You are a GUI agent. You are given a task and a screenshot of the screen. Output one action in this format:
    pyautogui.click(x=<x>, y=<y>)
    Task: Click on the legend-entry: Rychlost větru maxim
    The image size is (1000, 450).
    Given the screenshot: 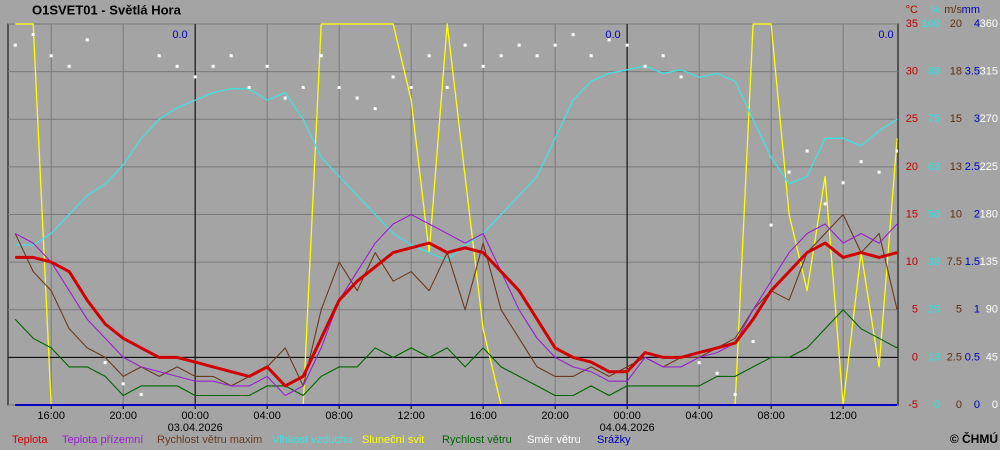 What is the action you would take?
    pyautogui.click(x=209, y=440)
    